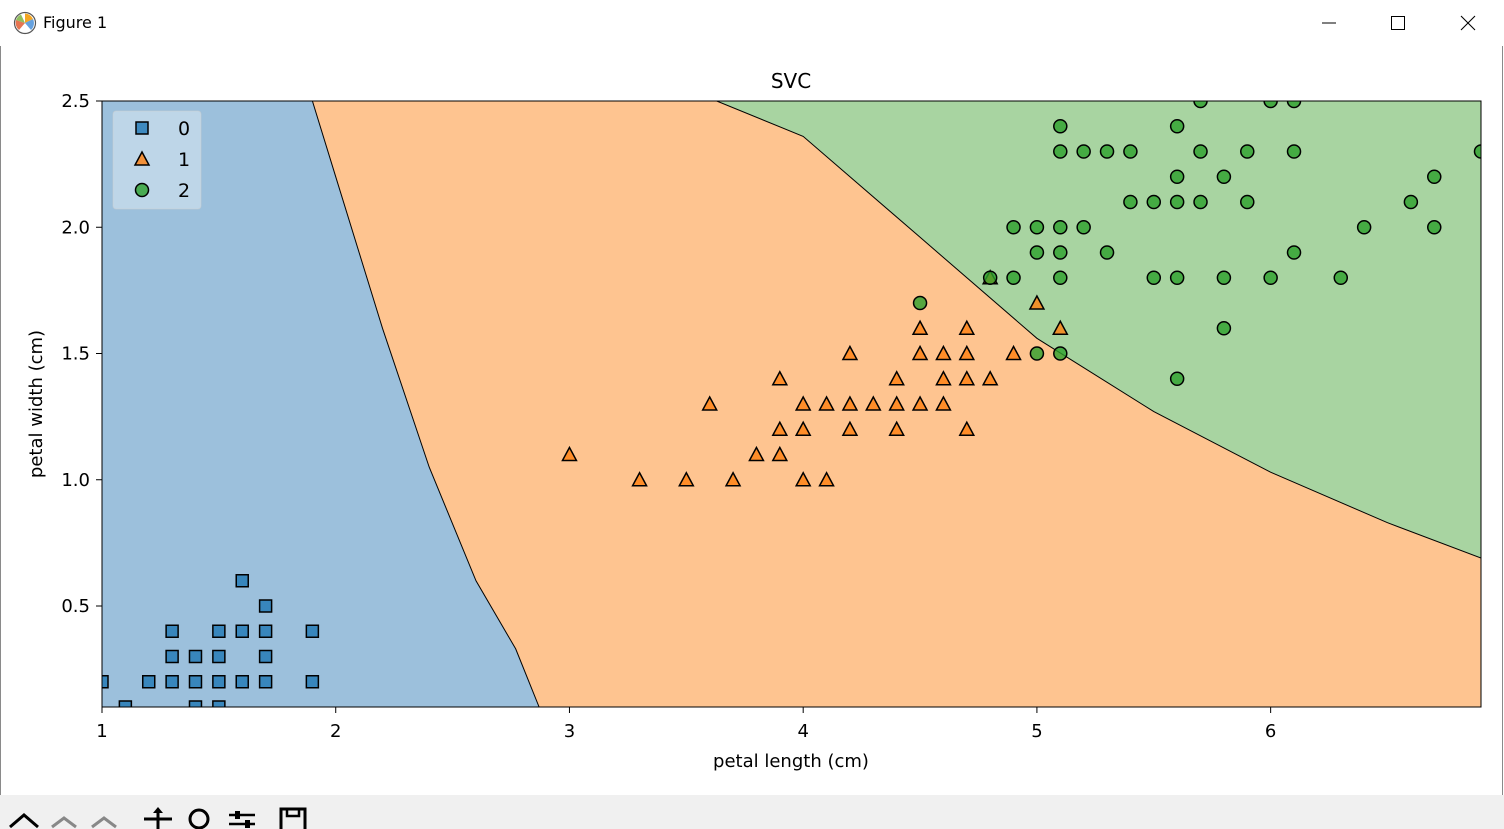 This screenshot has width=1504, height=829. I want to click on x-tick-label: 5, so click(1036, 731).